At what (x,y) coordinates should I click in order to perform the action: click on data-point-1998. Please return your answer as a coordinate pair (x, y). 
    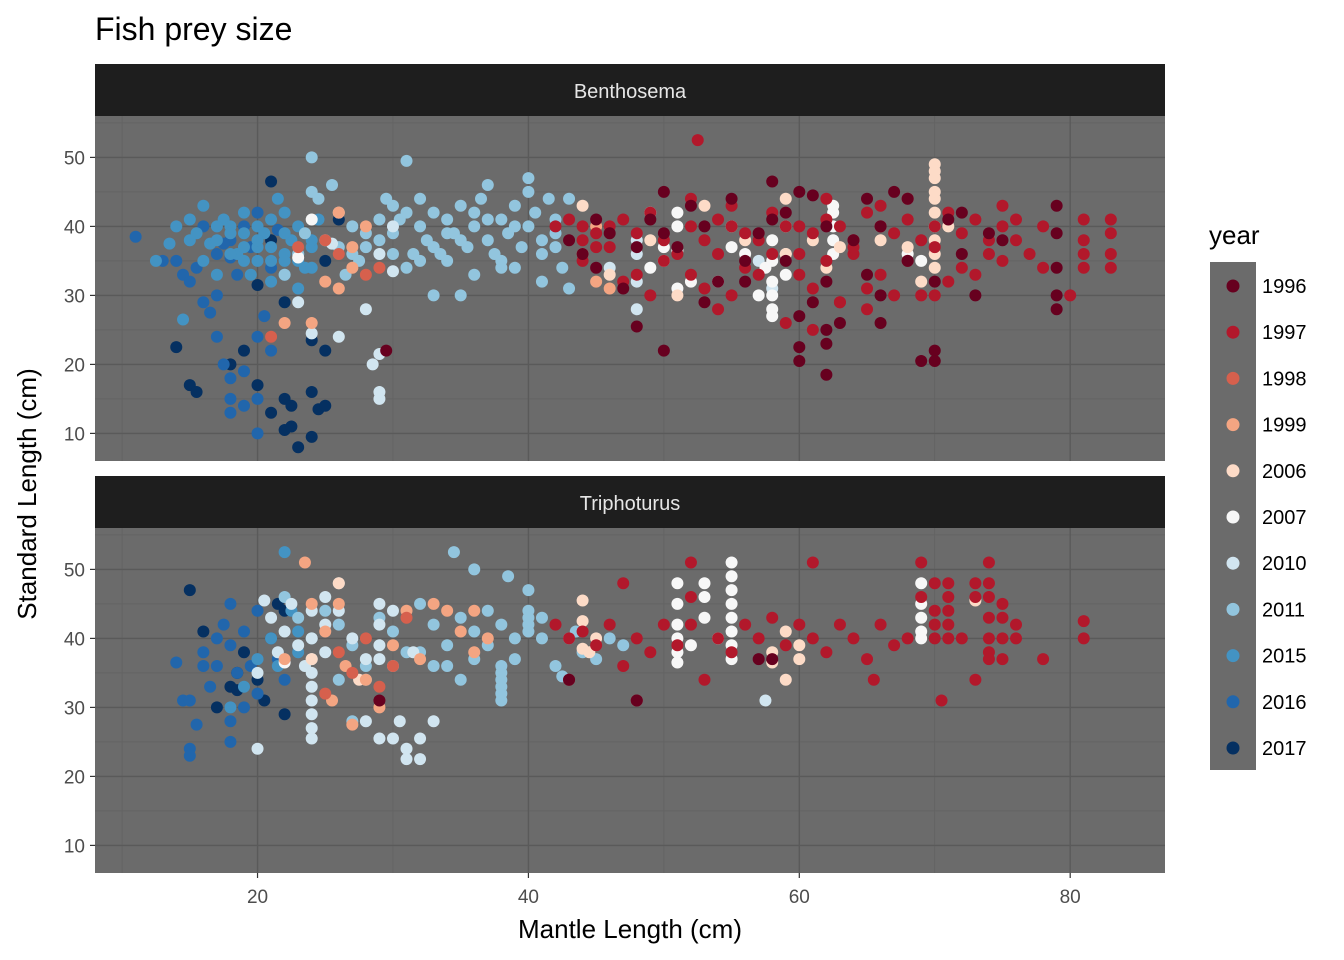
    Looking at the image, I should click on (271, 336).